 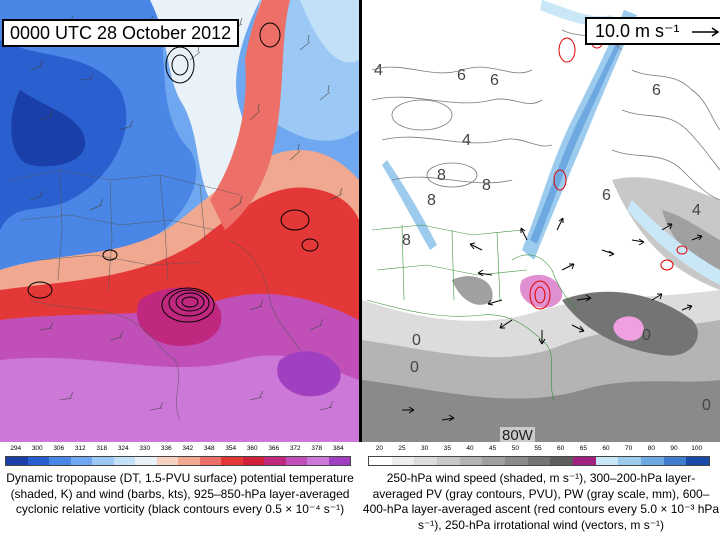 I want to click on colorbar-tick-label: 90, so click(x=674, y=448).